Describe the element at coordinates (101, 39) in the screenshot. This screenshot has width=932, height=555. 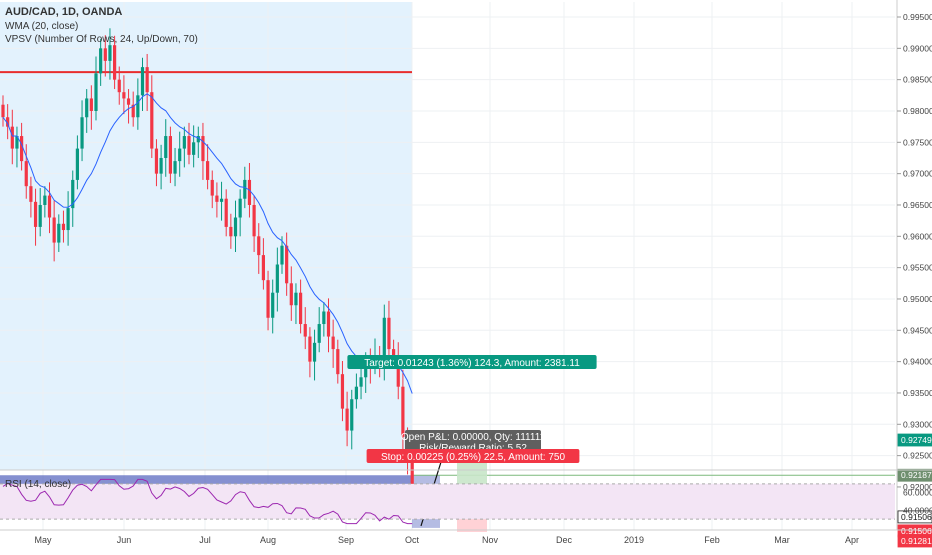
I see `vpsv-legend: VPSV (Number Of Rows, 24, Up/Down, 70)` at that location.